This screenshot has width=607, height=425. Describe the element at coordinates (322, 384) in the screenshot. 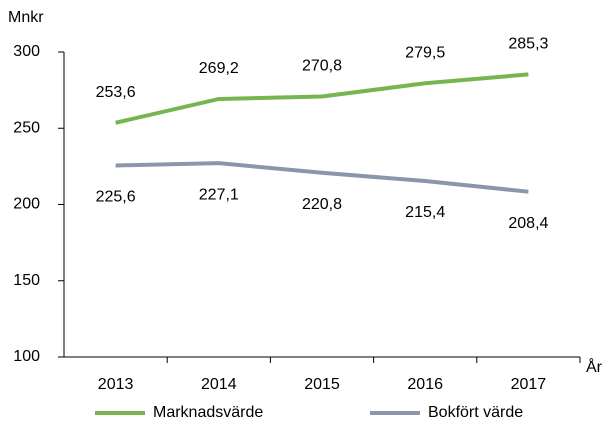

I see `x-tick-label: 2015` at that location.